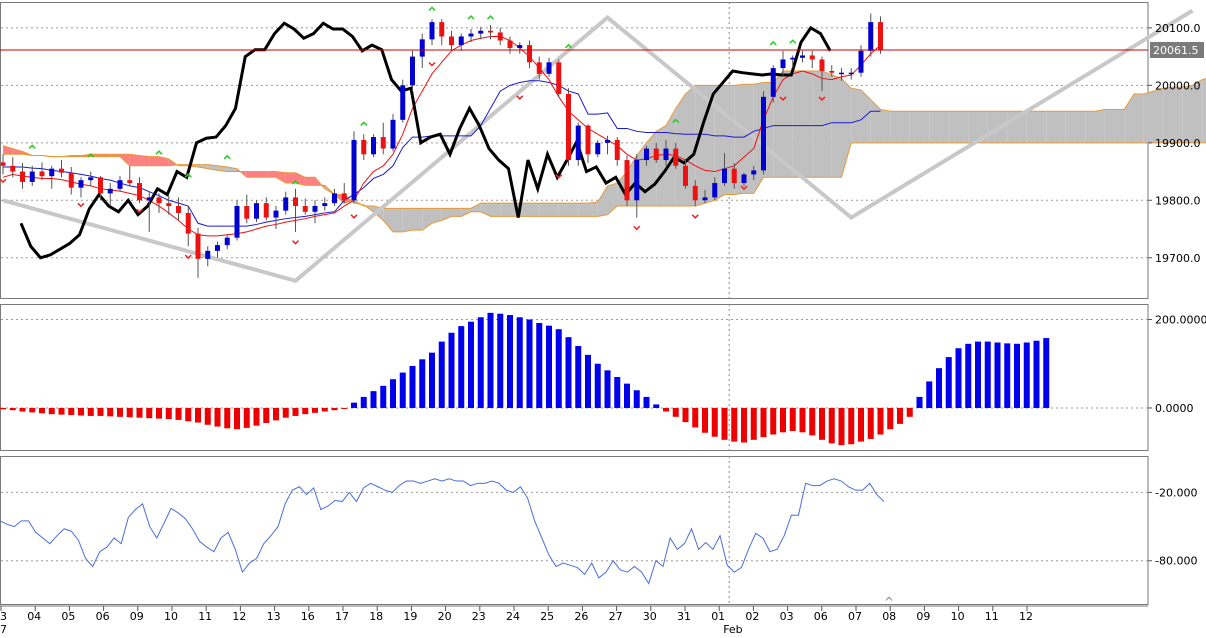 This screenshot has width=1206, height=638. What do you see at coordinates (855, 616) in the screenshot?
I see `x-tick-label: 07` at bounding box center [855, 616].